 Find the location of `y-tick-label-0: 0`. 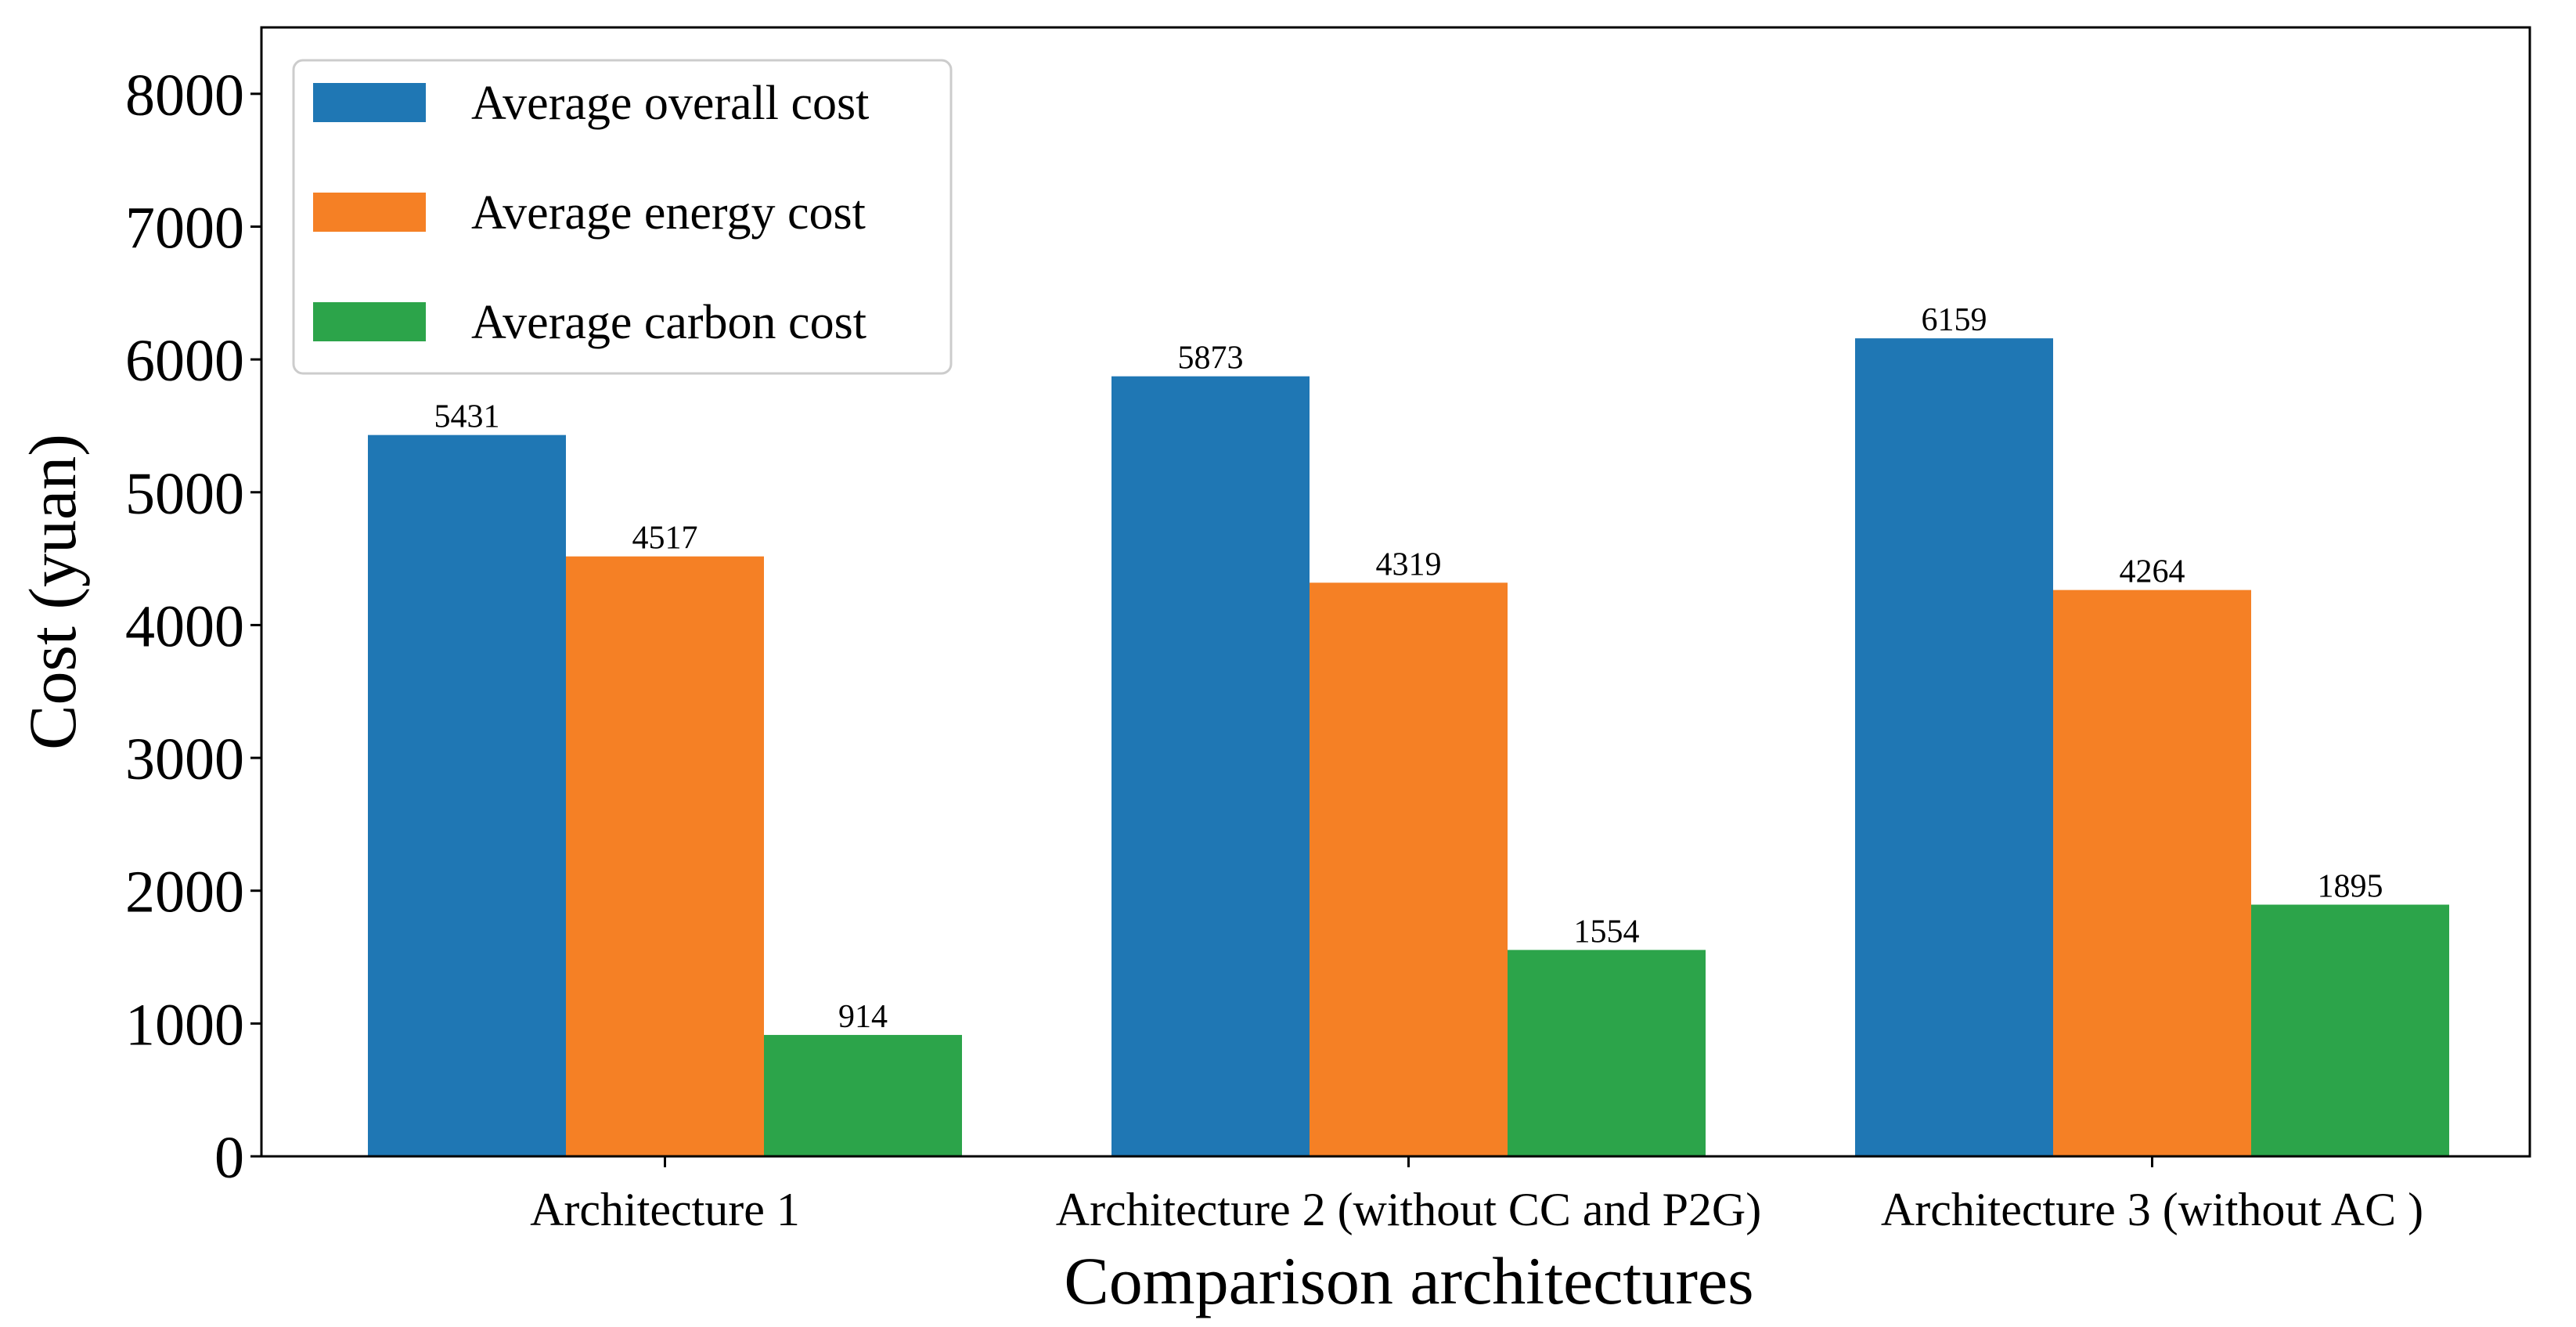

y-tick-label-0: 0 is located at coordinates (229, 1158).